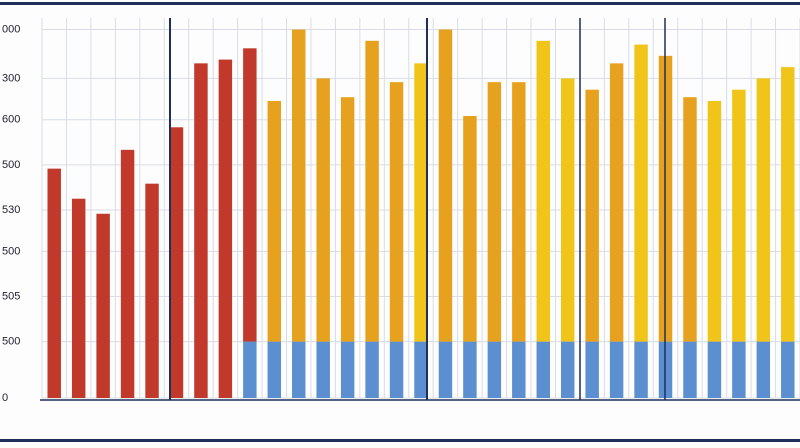 This screenshot has height=448, width=800. Describe the element at coordinates (400, 3) in the screenshot. I see `top-border` at that location.